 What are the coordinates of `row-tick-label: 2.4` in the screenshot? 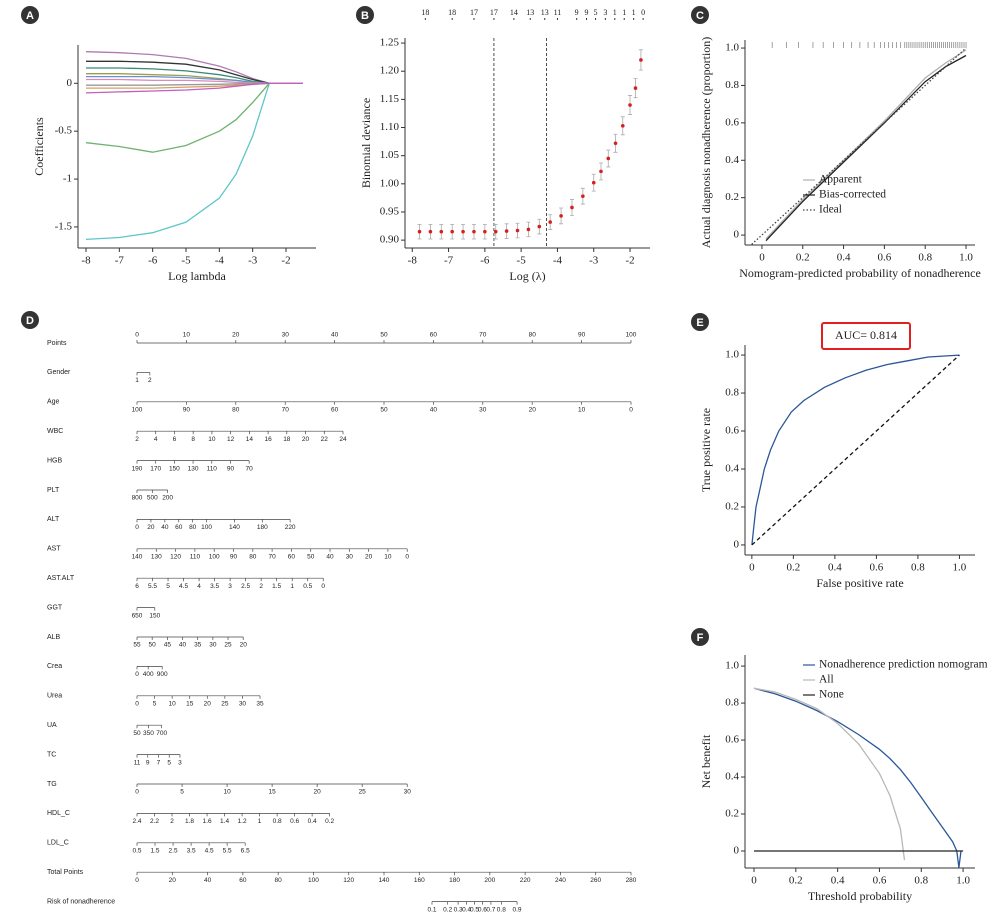 It's located at (136, 821).